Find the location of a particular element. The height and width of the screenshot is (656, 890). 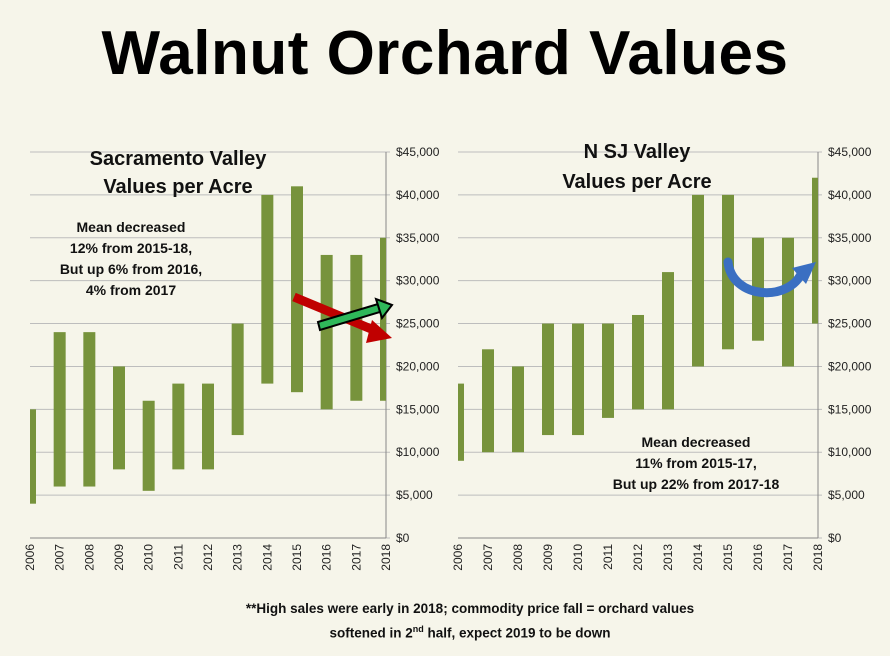

x-tick-label: 2017 is located at coordinates (356, 557).